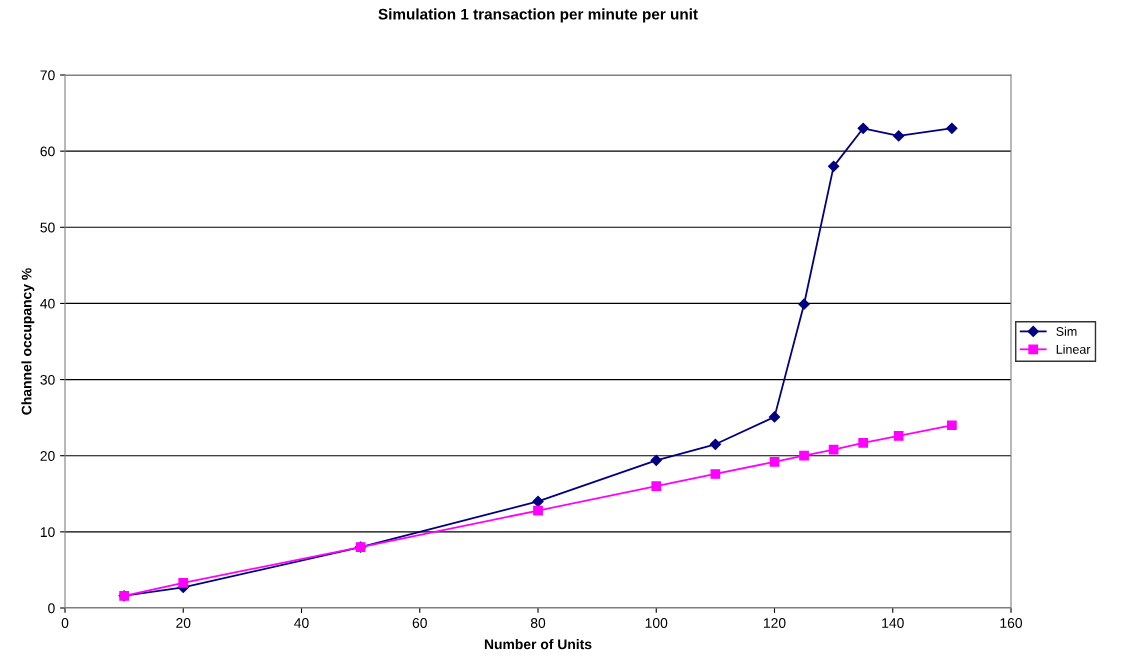 This screenshot has width=1131, height=668. Describe the element at coordinates (47, 151) in the screenshot. I see `y-tick-label: 60` at that location.